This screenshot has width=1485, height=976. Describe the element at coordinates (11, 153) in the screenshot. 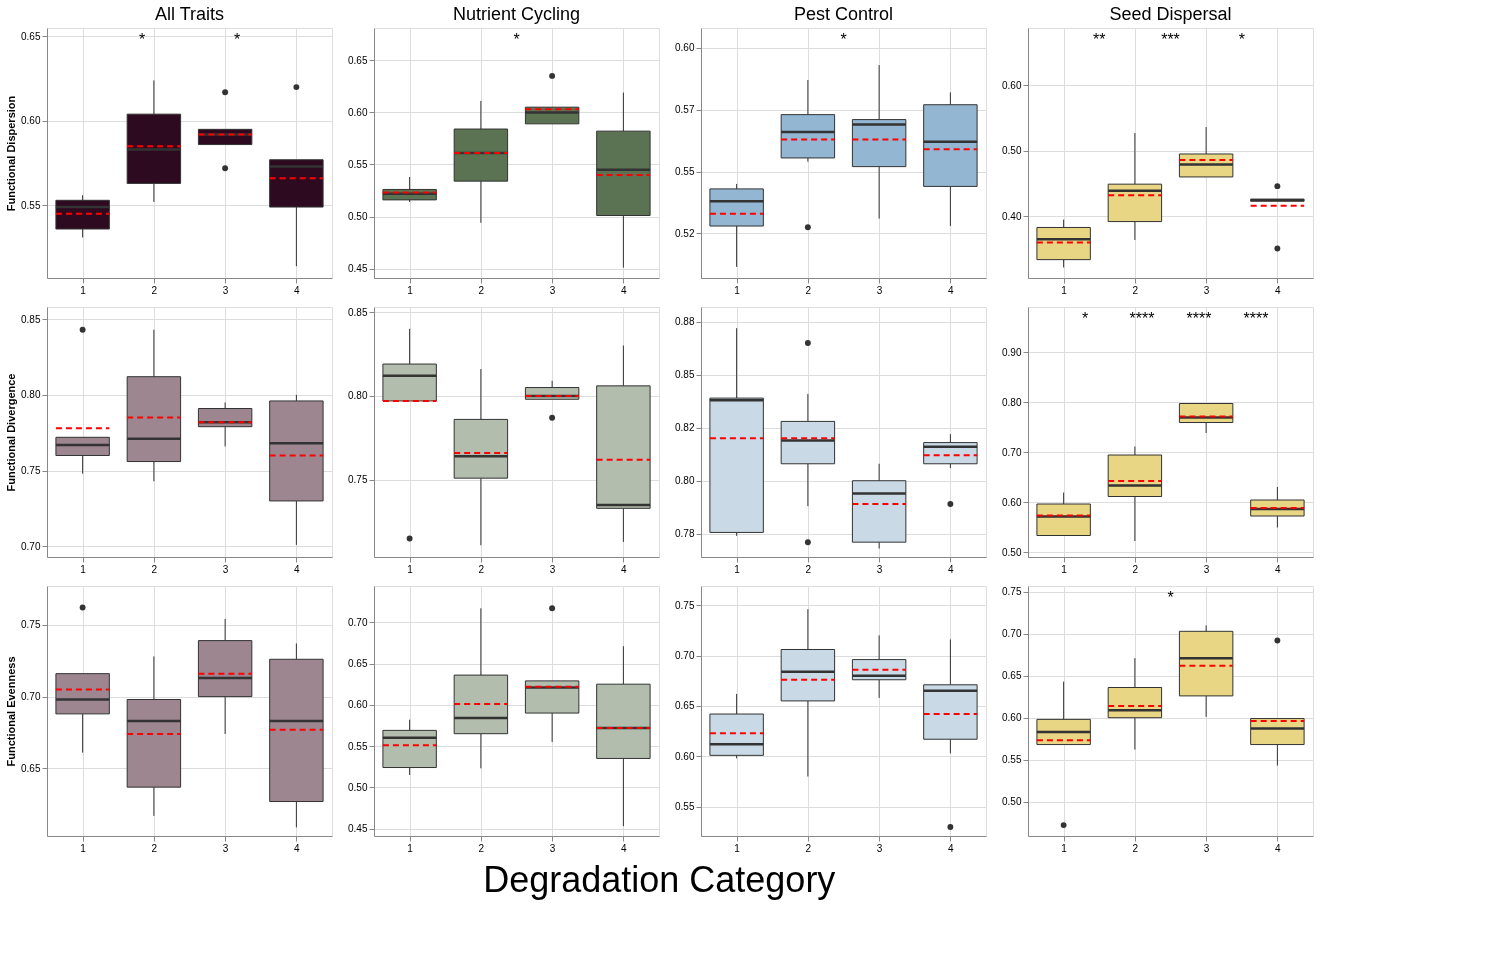

I see `y-axis-title: Functional Dispersion` at that location.